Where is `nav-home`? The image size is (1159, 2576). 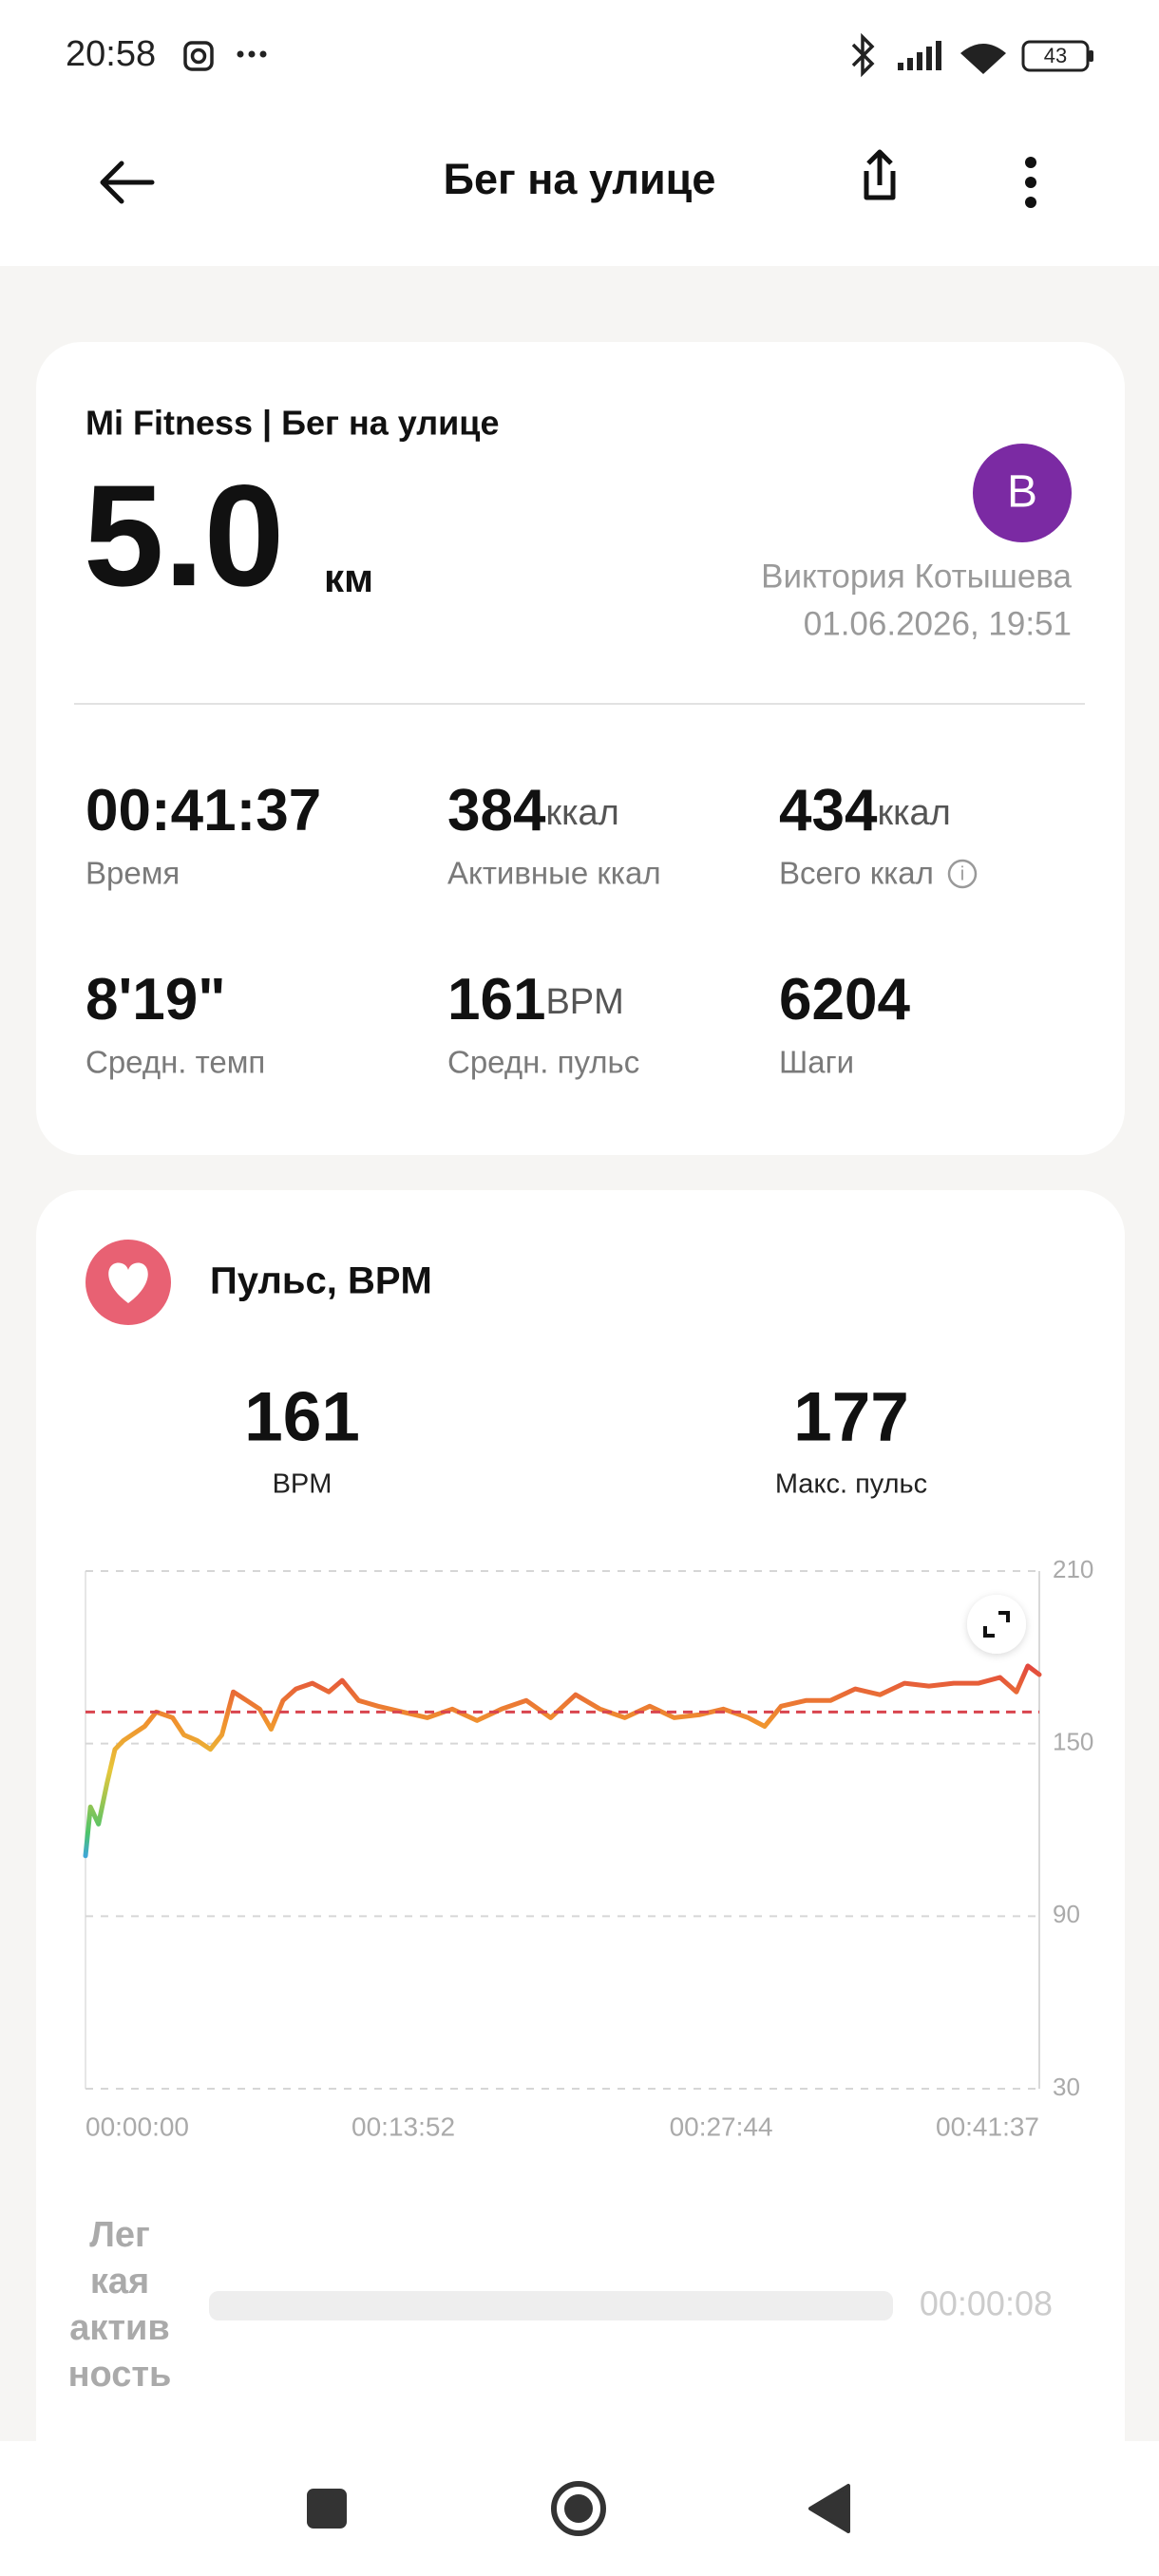 nav-home is located at coordinates (578, 2508).